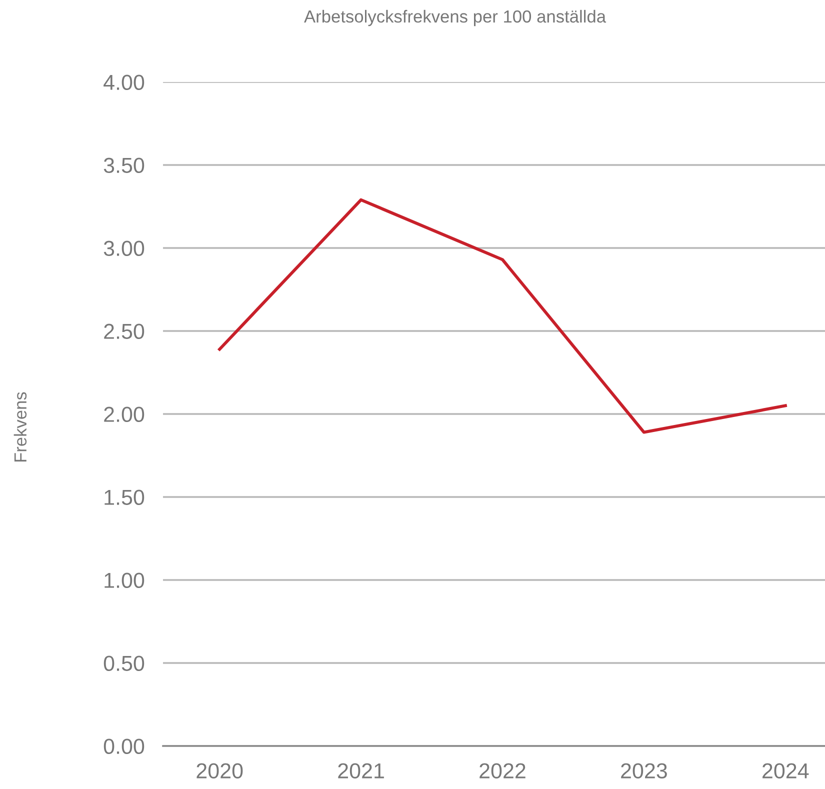  What do you see at coordinates (219, 770) in the screenshot?
I see `x-tick-label: 2020` at bounding box center [219, 770].